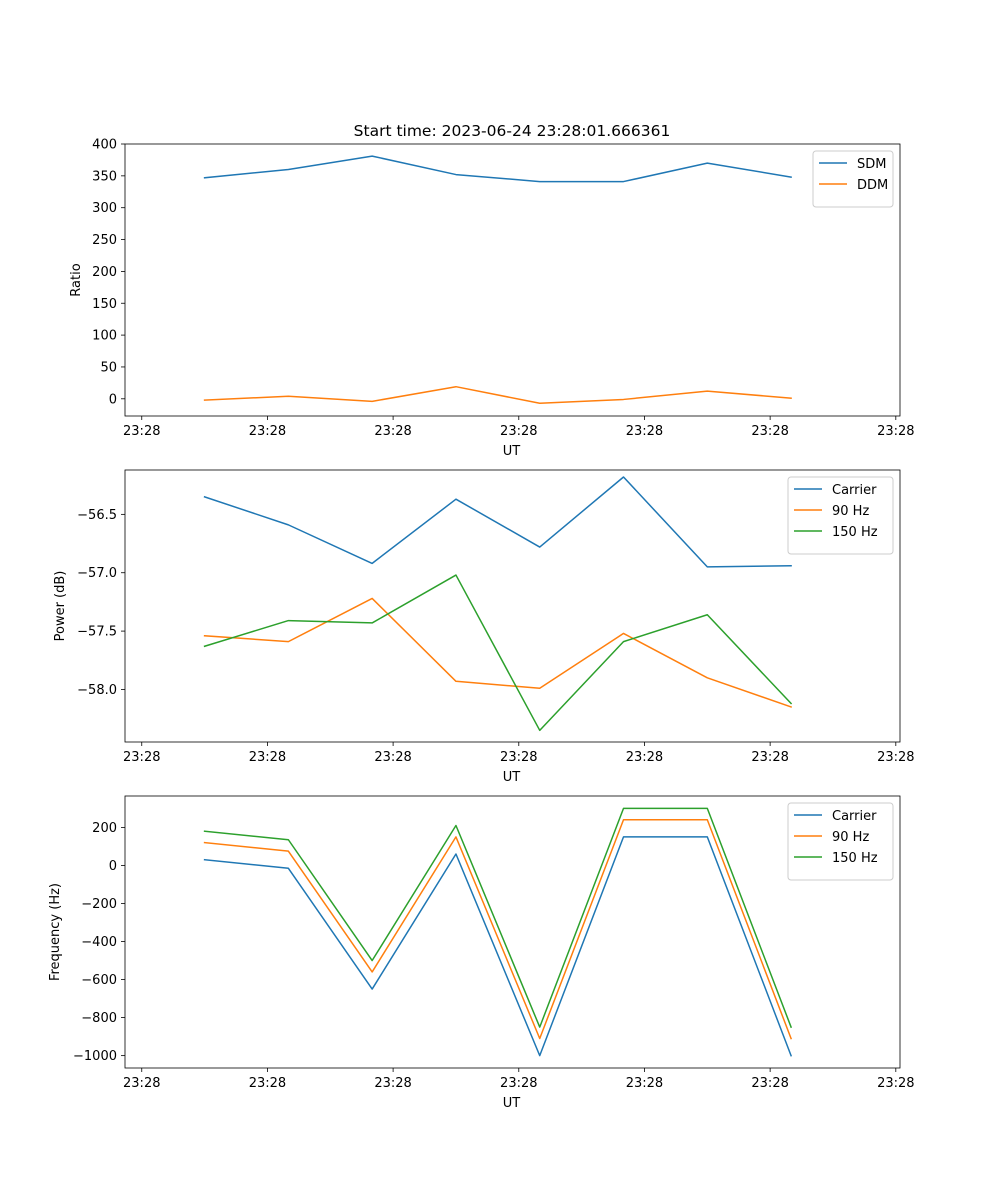 This screenshot has height=1200, width=1000. Describe the element at coordinates (97, 632) in the screenshot. I see `y-tick-label: −57.5` at that location.